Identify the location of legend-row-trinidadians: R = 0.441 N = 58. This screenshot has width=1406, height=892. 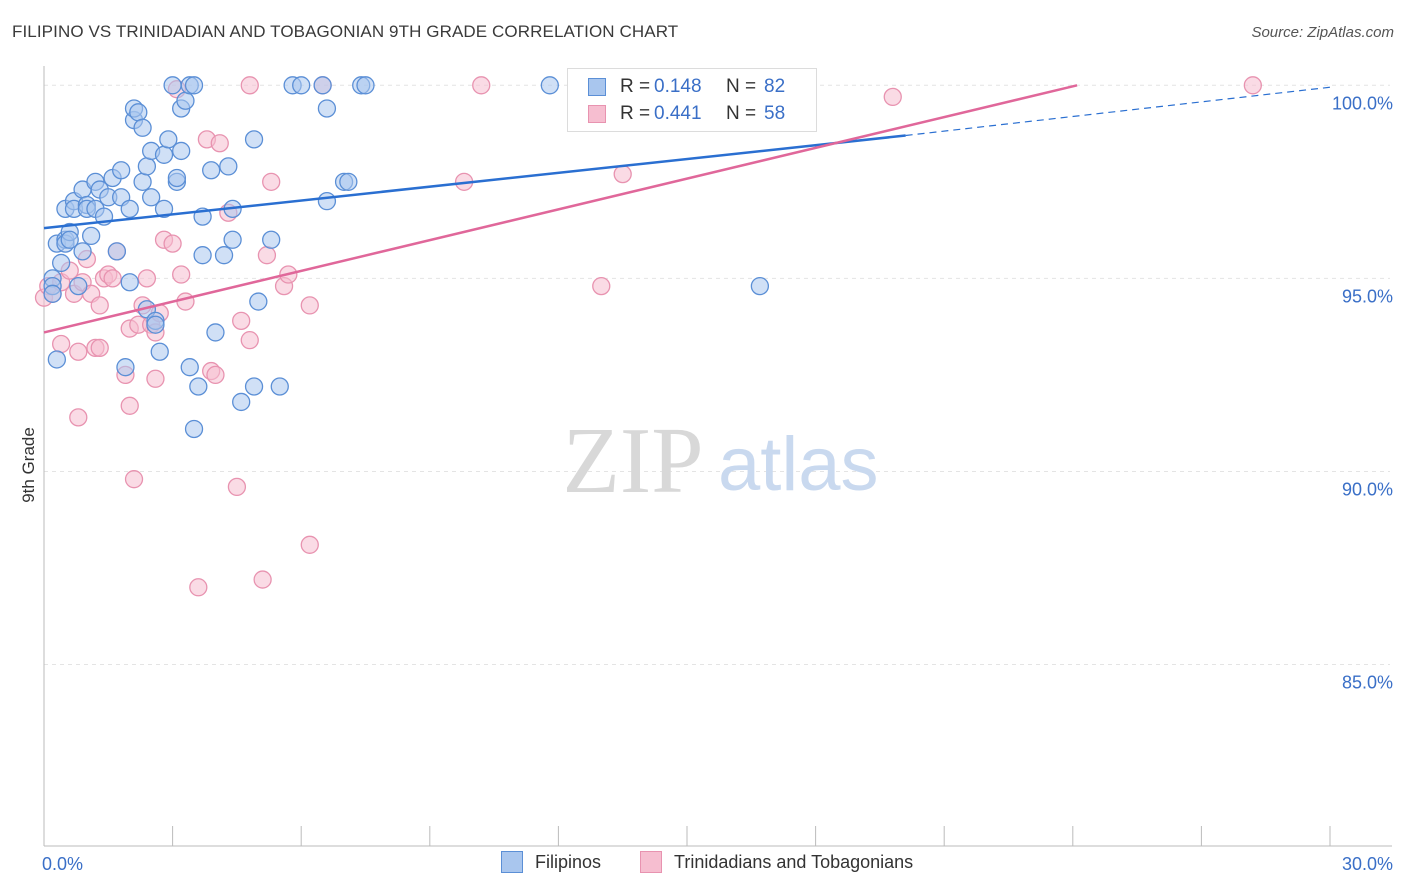
(686, 114).